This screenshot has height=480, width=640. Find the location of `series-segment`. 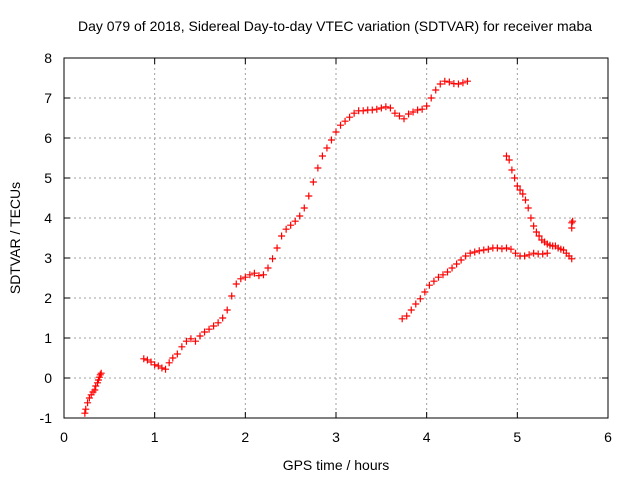

series-segment is located at coordinates (474, 283).